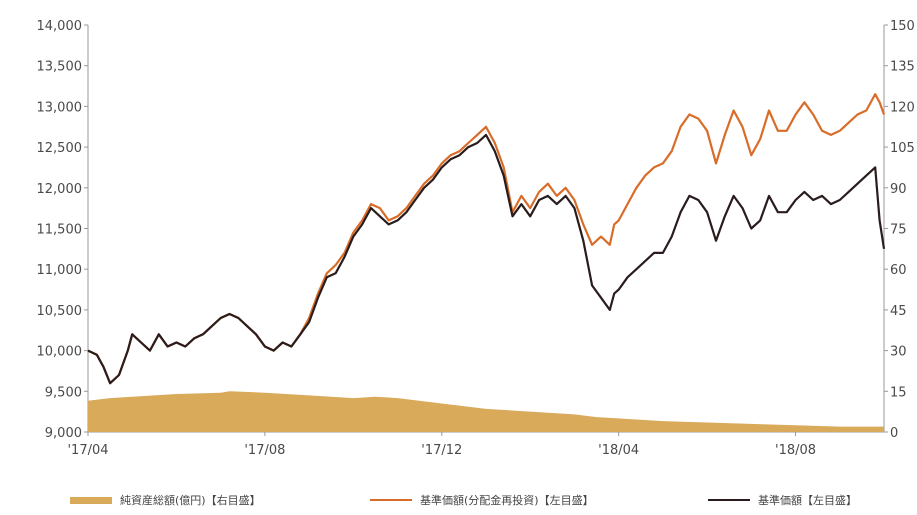  I want to click on legend-label-net-assets: 純資産総額(億円)【右目盛】, so click(190, 500).